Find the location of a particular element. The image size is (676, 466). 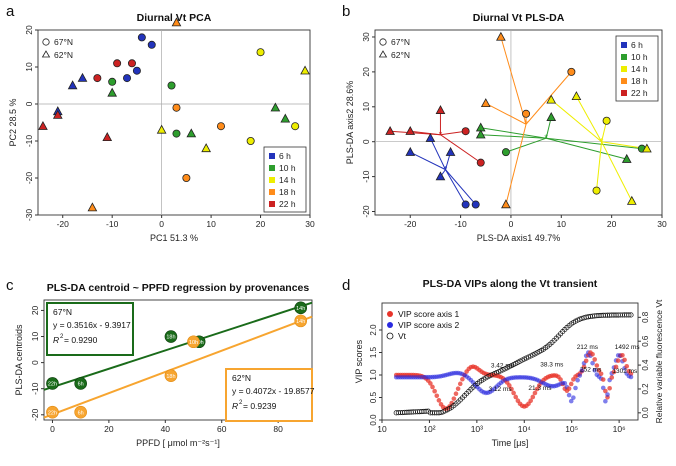

x-tick-label: 10³ is located at coordinates (477, 429).